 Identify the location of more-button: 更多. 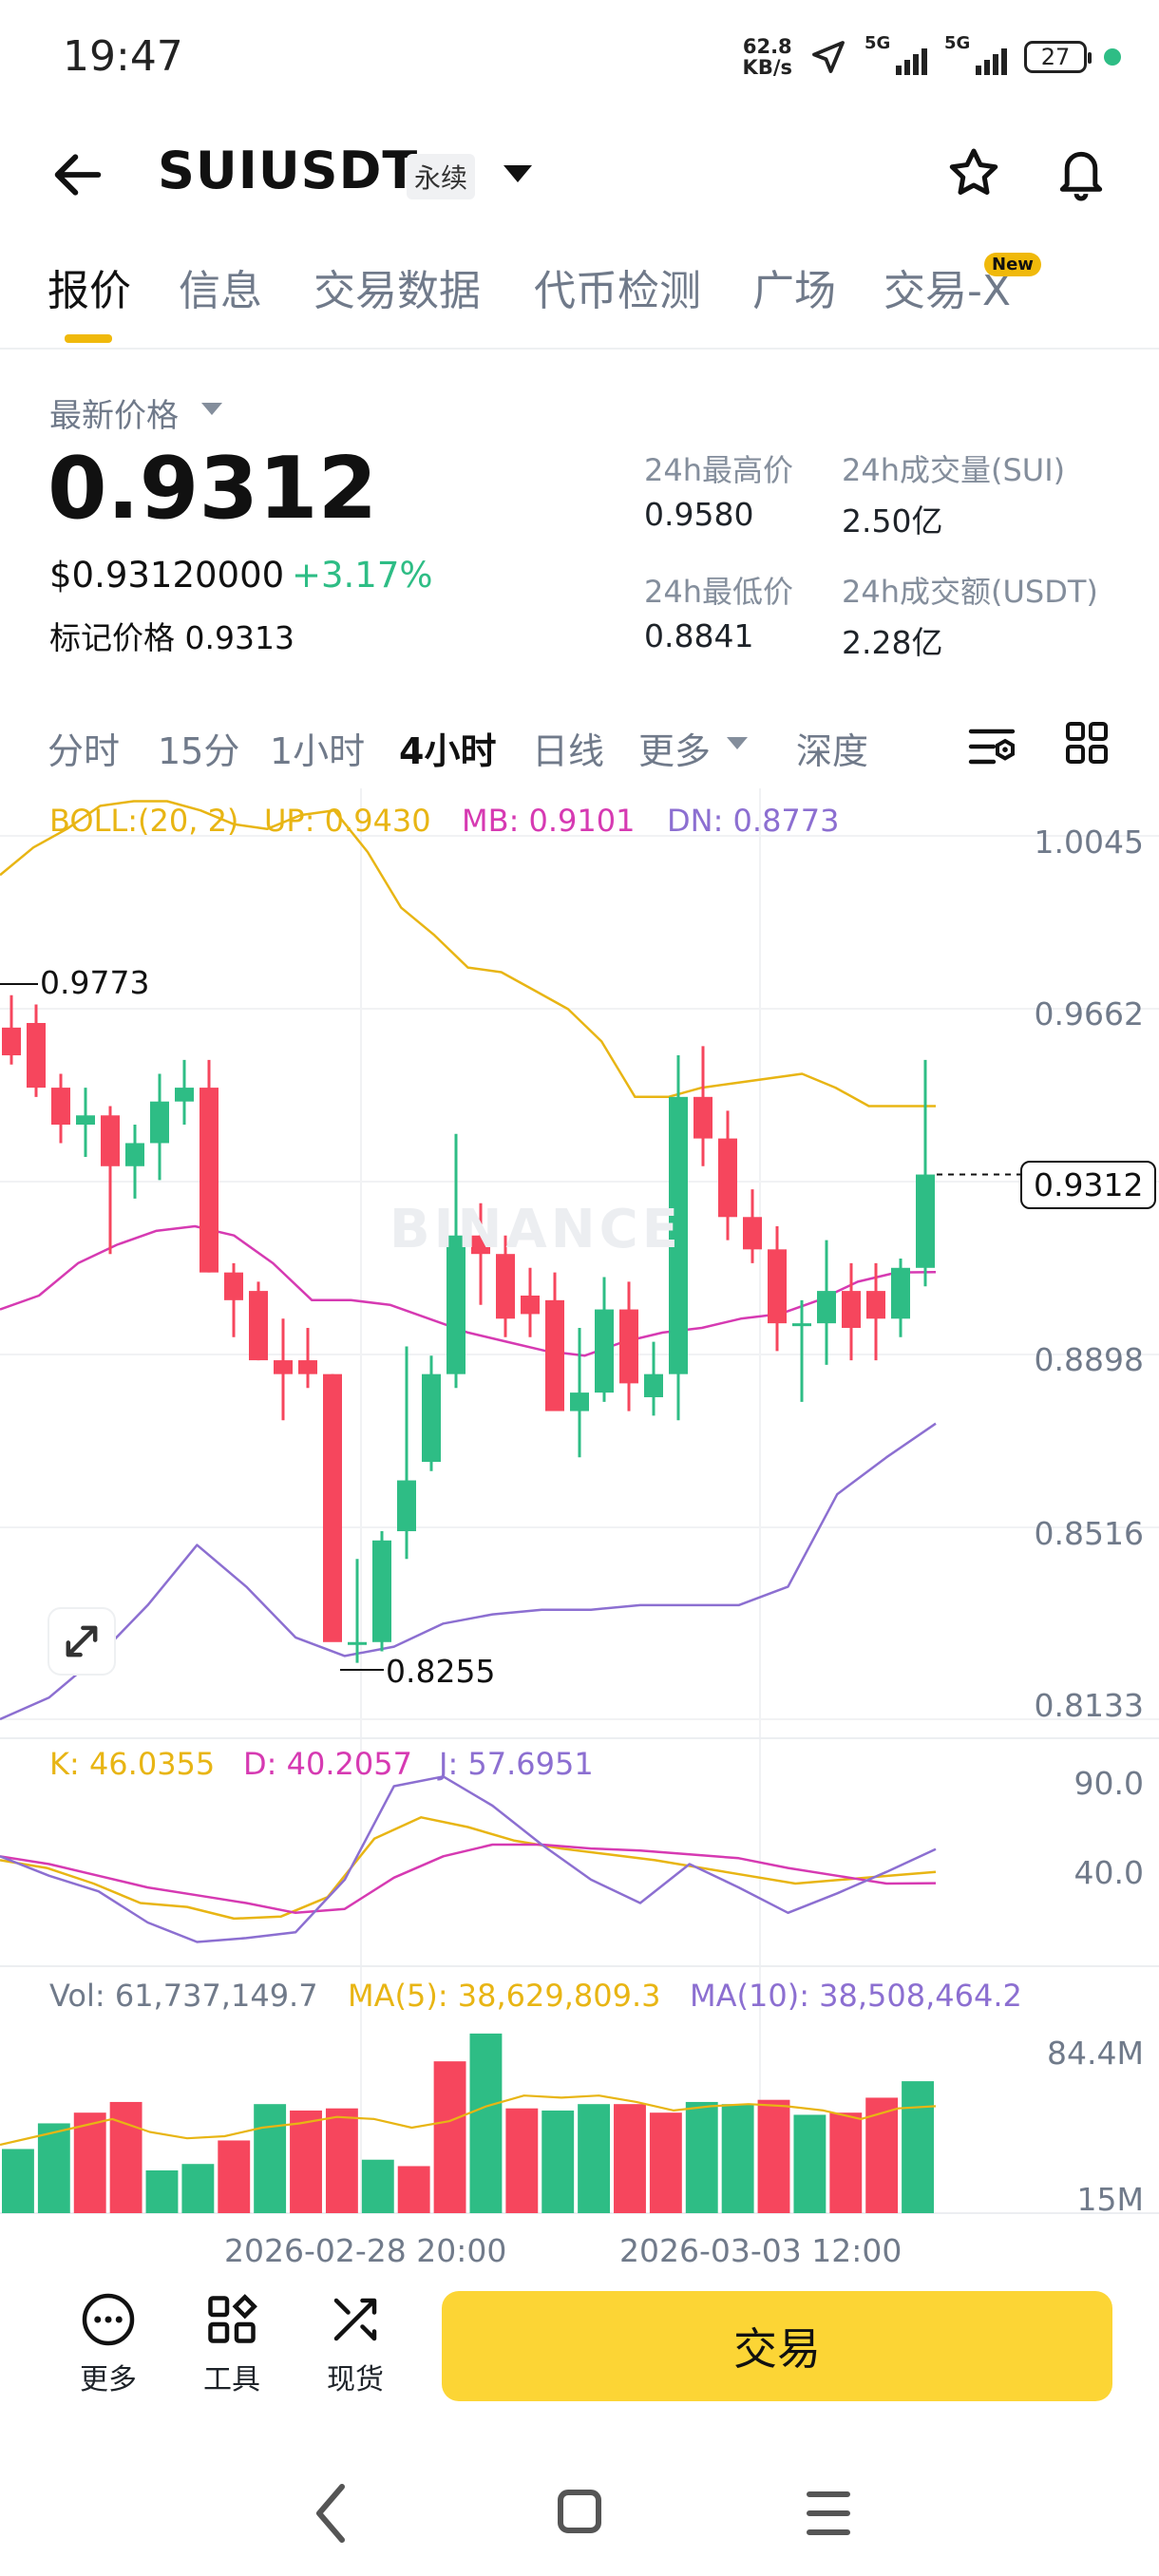
(108, 2344).